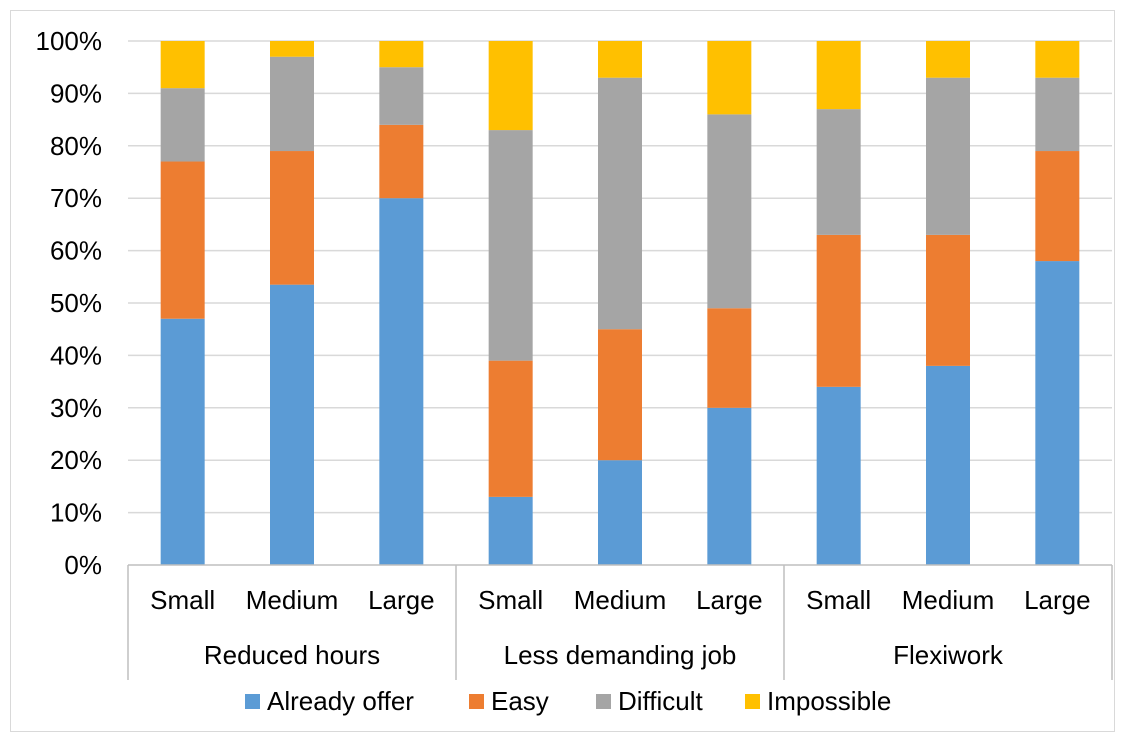  Describe the element at coordinates (76, 460) in the screenshot. I see `y-tick-label: 20%` at that location.